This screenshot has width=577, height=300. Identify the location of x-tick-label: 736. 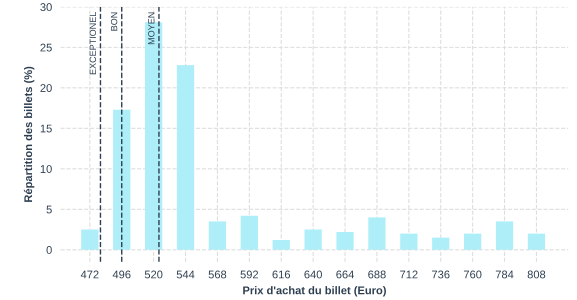
(441, 274).